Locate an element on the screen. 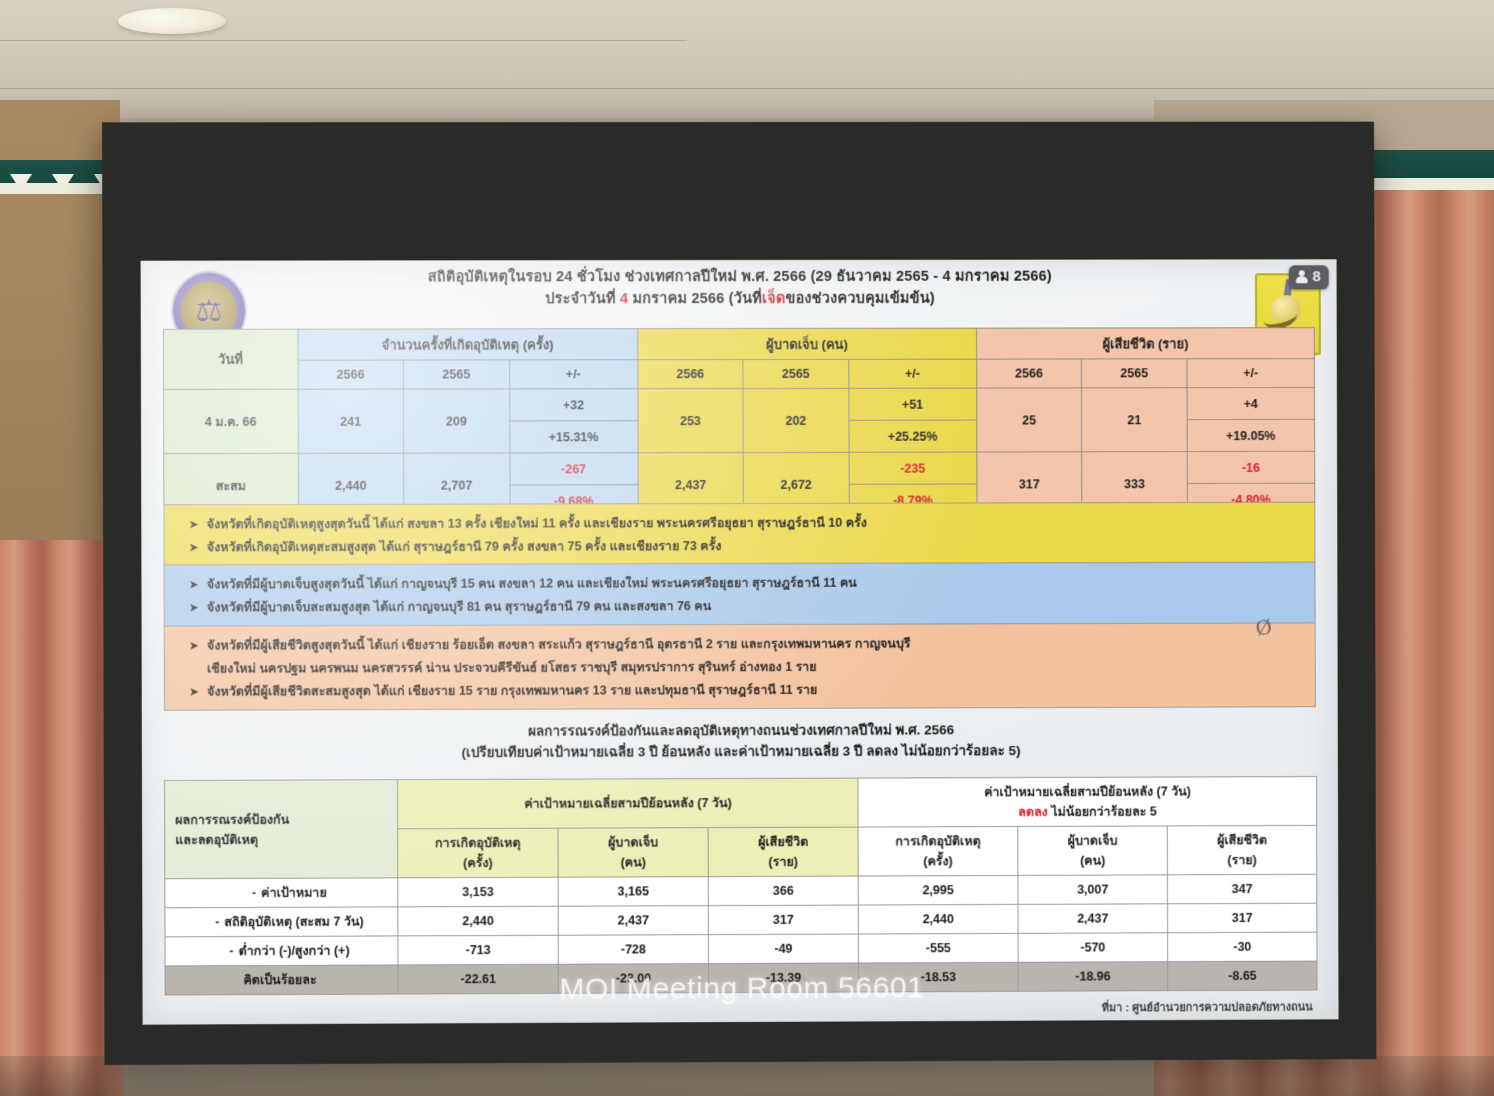 The height and width of the screenshot is (1096, 1494). bt-sub-dth-1: ผู้เสียชีวิต (ราย) is located at coordinates (783, 852).